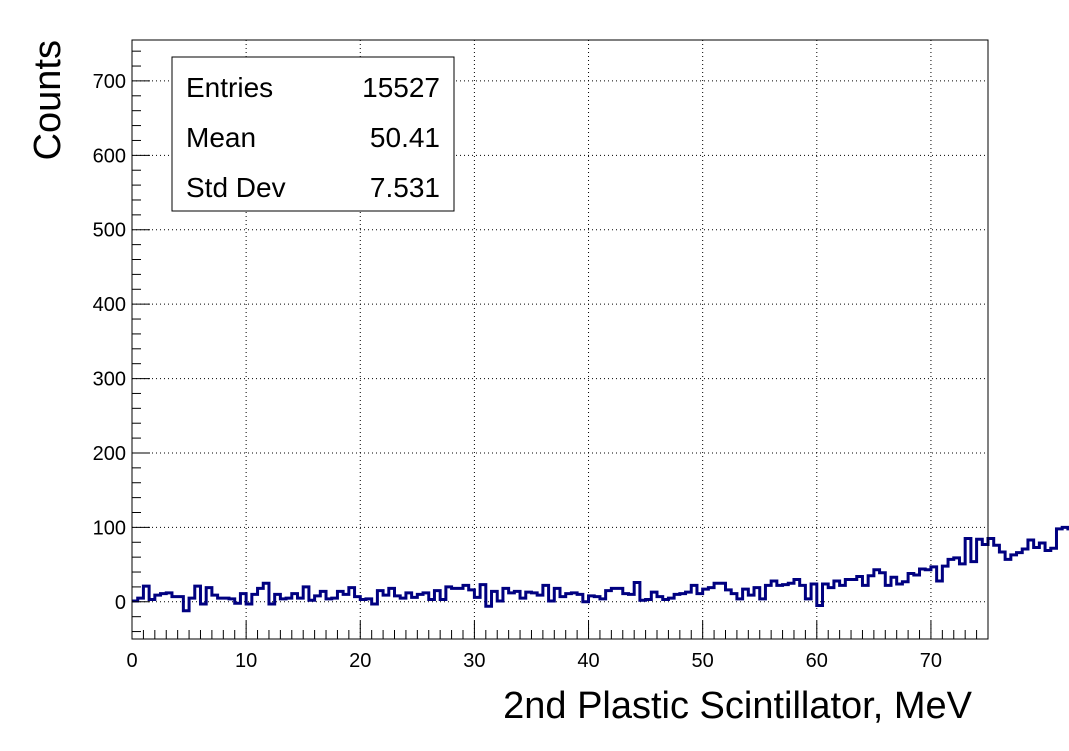 This screenshot has width=1069, height=751. What do you see at coordinates (229, 87) in the screenshot?
I see `stats-label: Entries` at bounding box center [229, 87].